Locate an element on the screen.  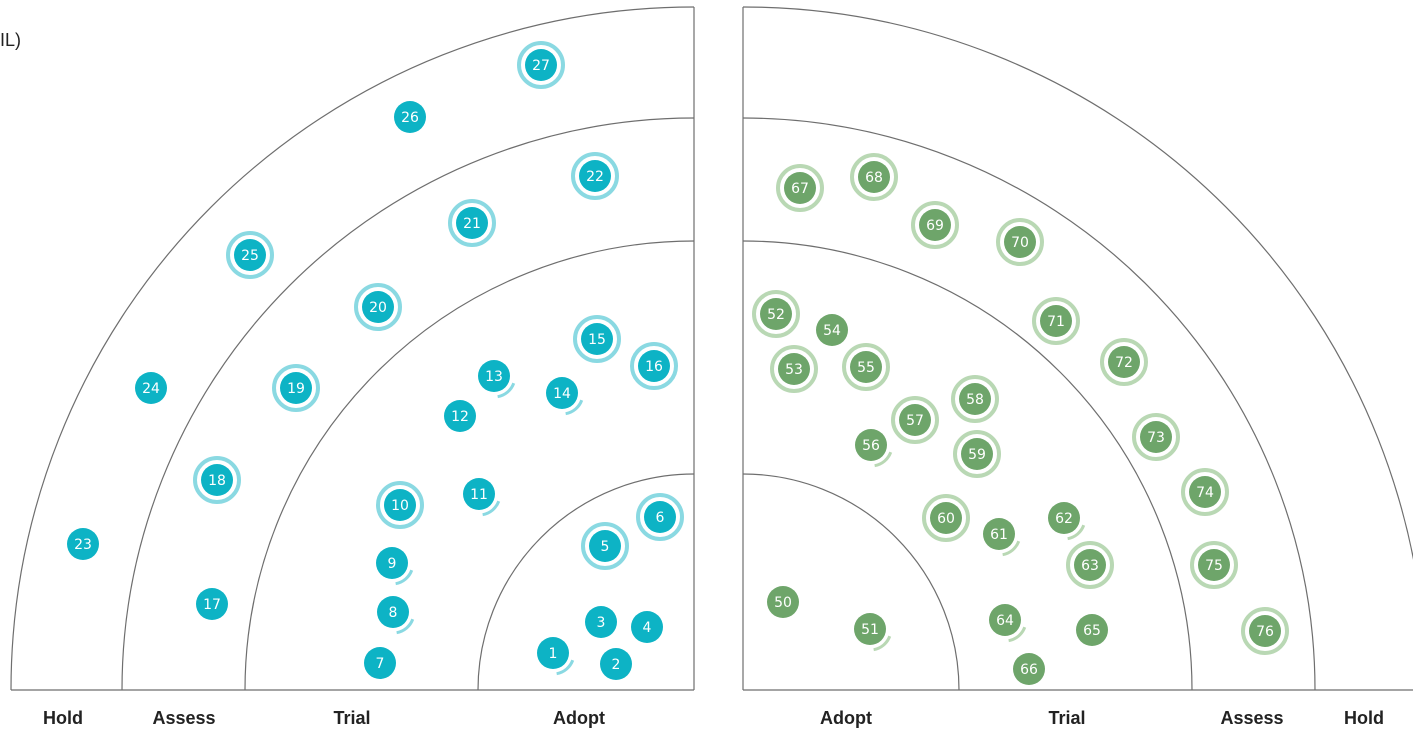
blip-75: 75 is located at coordinates (1214, 565).